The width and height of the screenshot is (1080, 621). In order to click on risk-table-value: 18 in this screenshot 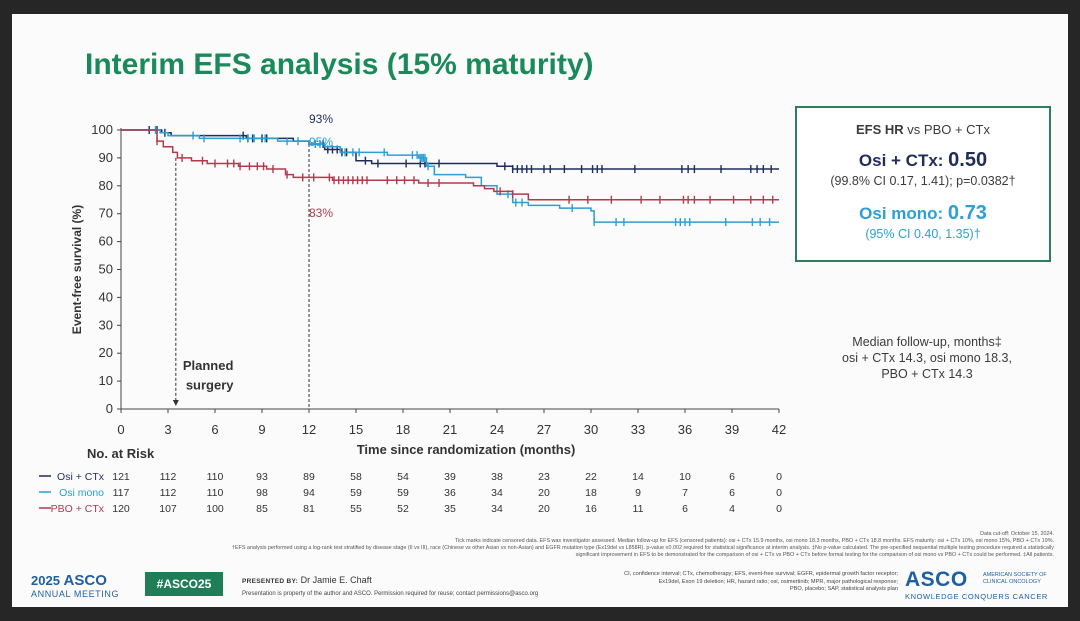, I will do `click(591, 493)`.